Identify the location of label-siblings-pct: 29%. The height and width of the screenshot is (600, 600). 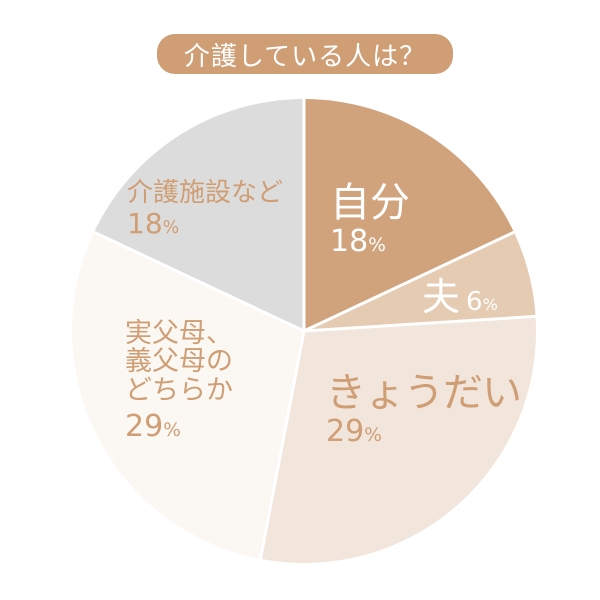
(423, 432).